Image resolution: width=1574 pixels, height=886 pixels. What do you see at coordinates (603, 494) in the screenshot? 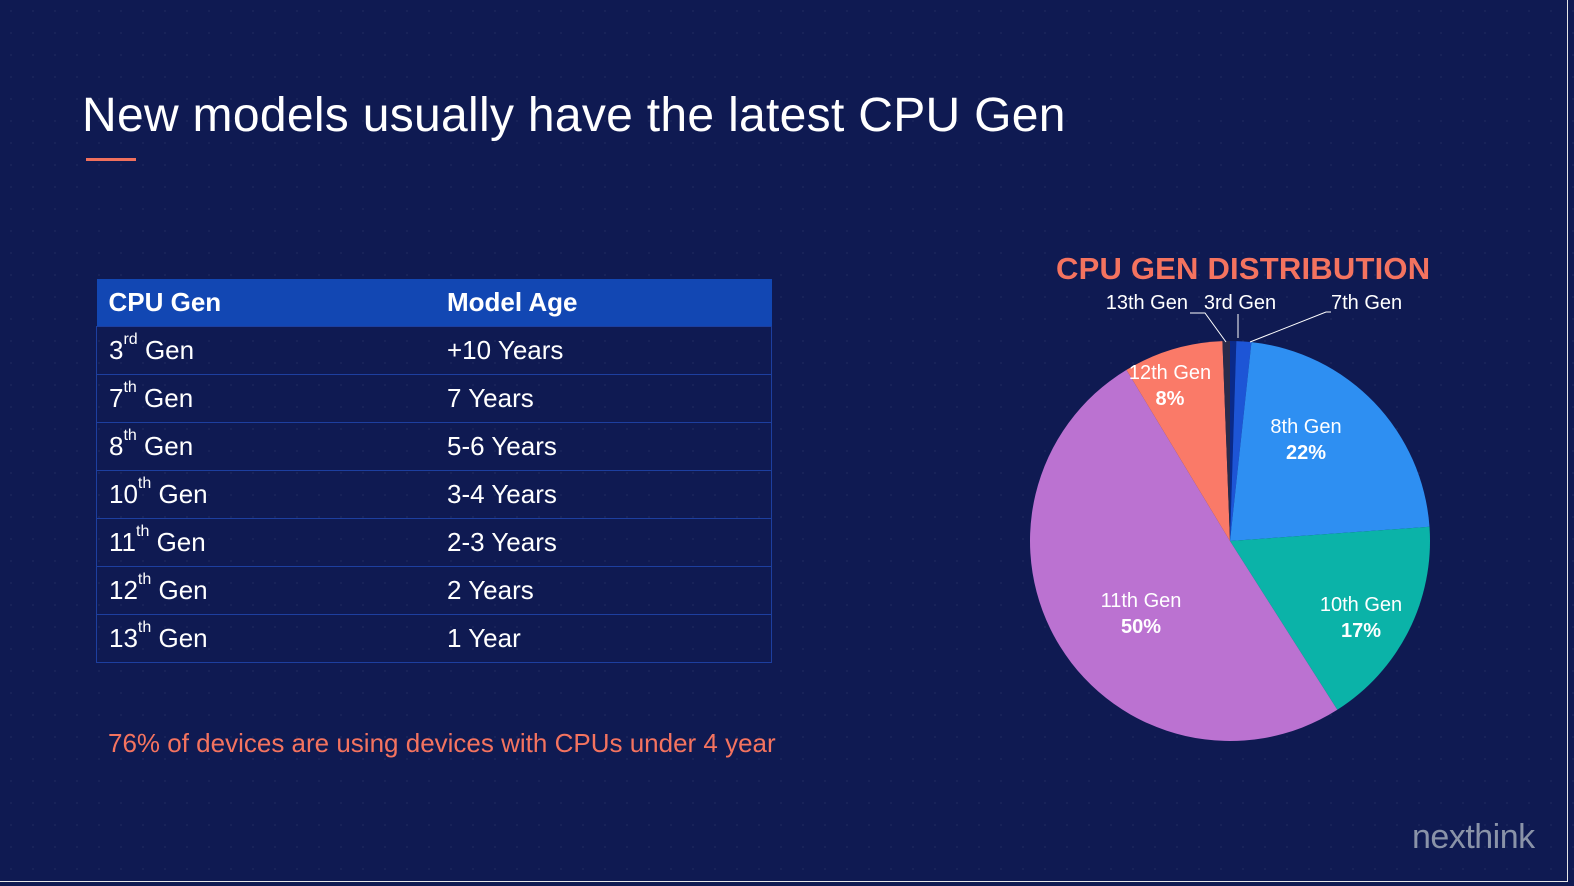
I see `cell-model-age: 3-4 Years` at bounding box center [603, 494].